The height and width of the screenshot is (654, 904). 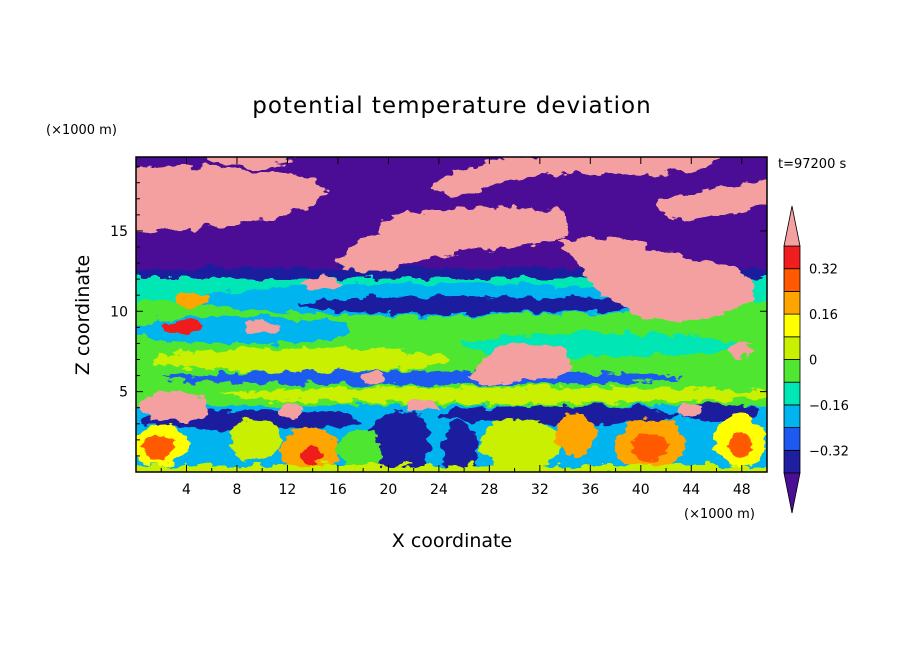 What do you see at coordinates (823, 270) in the screenshot?
I see `colorbar-label: 0.32` at bounding box center [823, 270].